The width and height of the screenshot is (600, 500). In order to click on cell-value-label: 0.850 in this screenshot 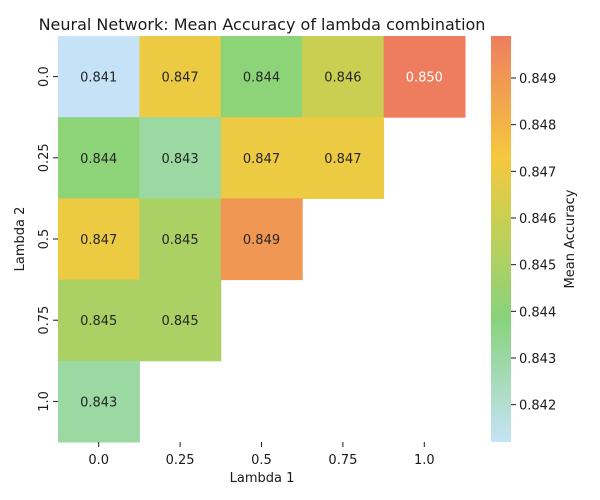, I will do `click(424, 78)`.